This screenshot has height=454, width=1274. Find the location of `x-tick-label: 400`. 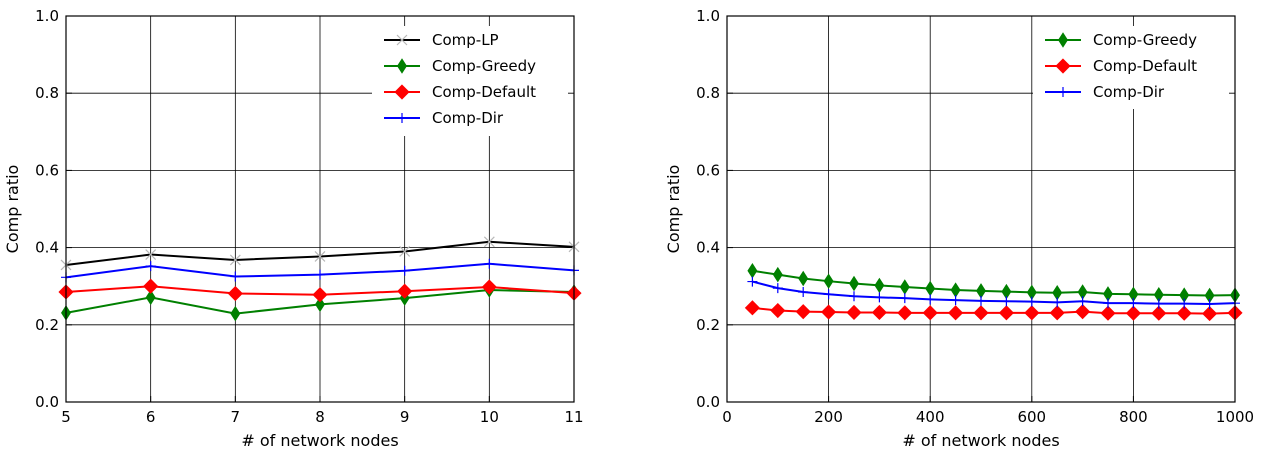

x-tick-label: 400 is located at coordinates (930, 417).